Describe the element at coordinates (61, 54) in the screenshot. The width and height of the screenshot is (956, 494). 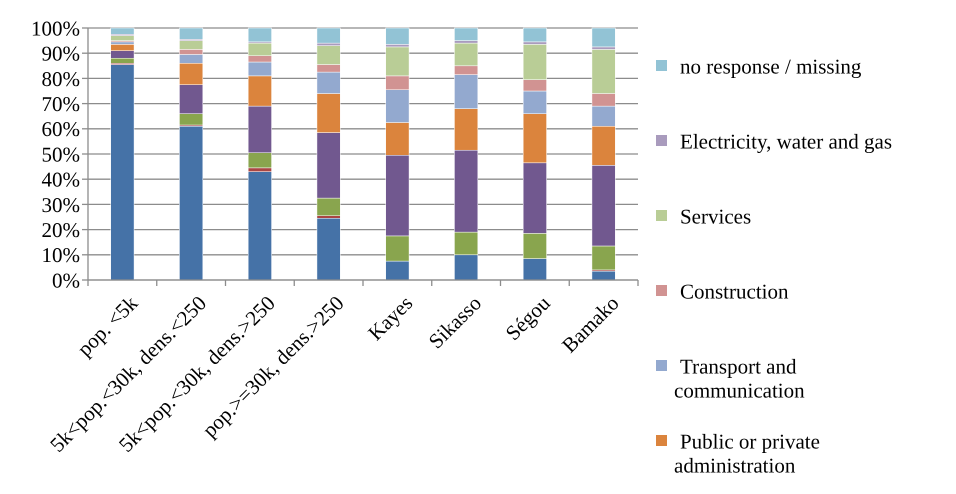
I see `y-tick-label: 90%` at that location.